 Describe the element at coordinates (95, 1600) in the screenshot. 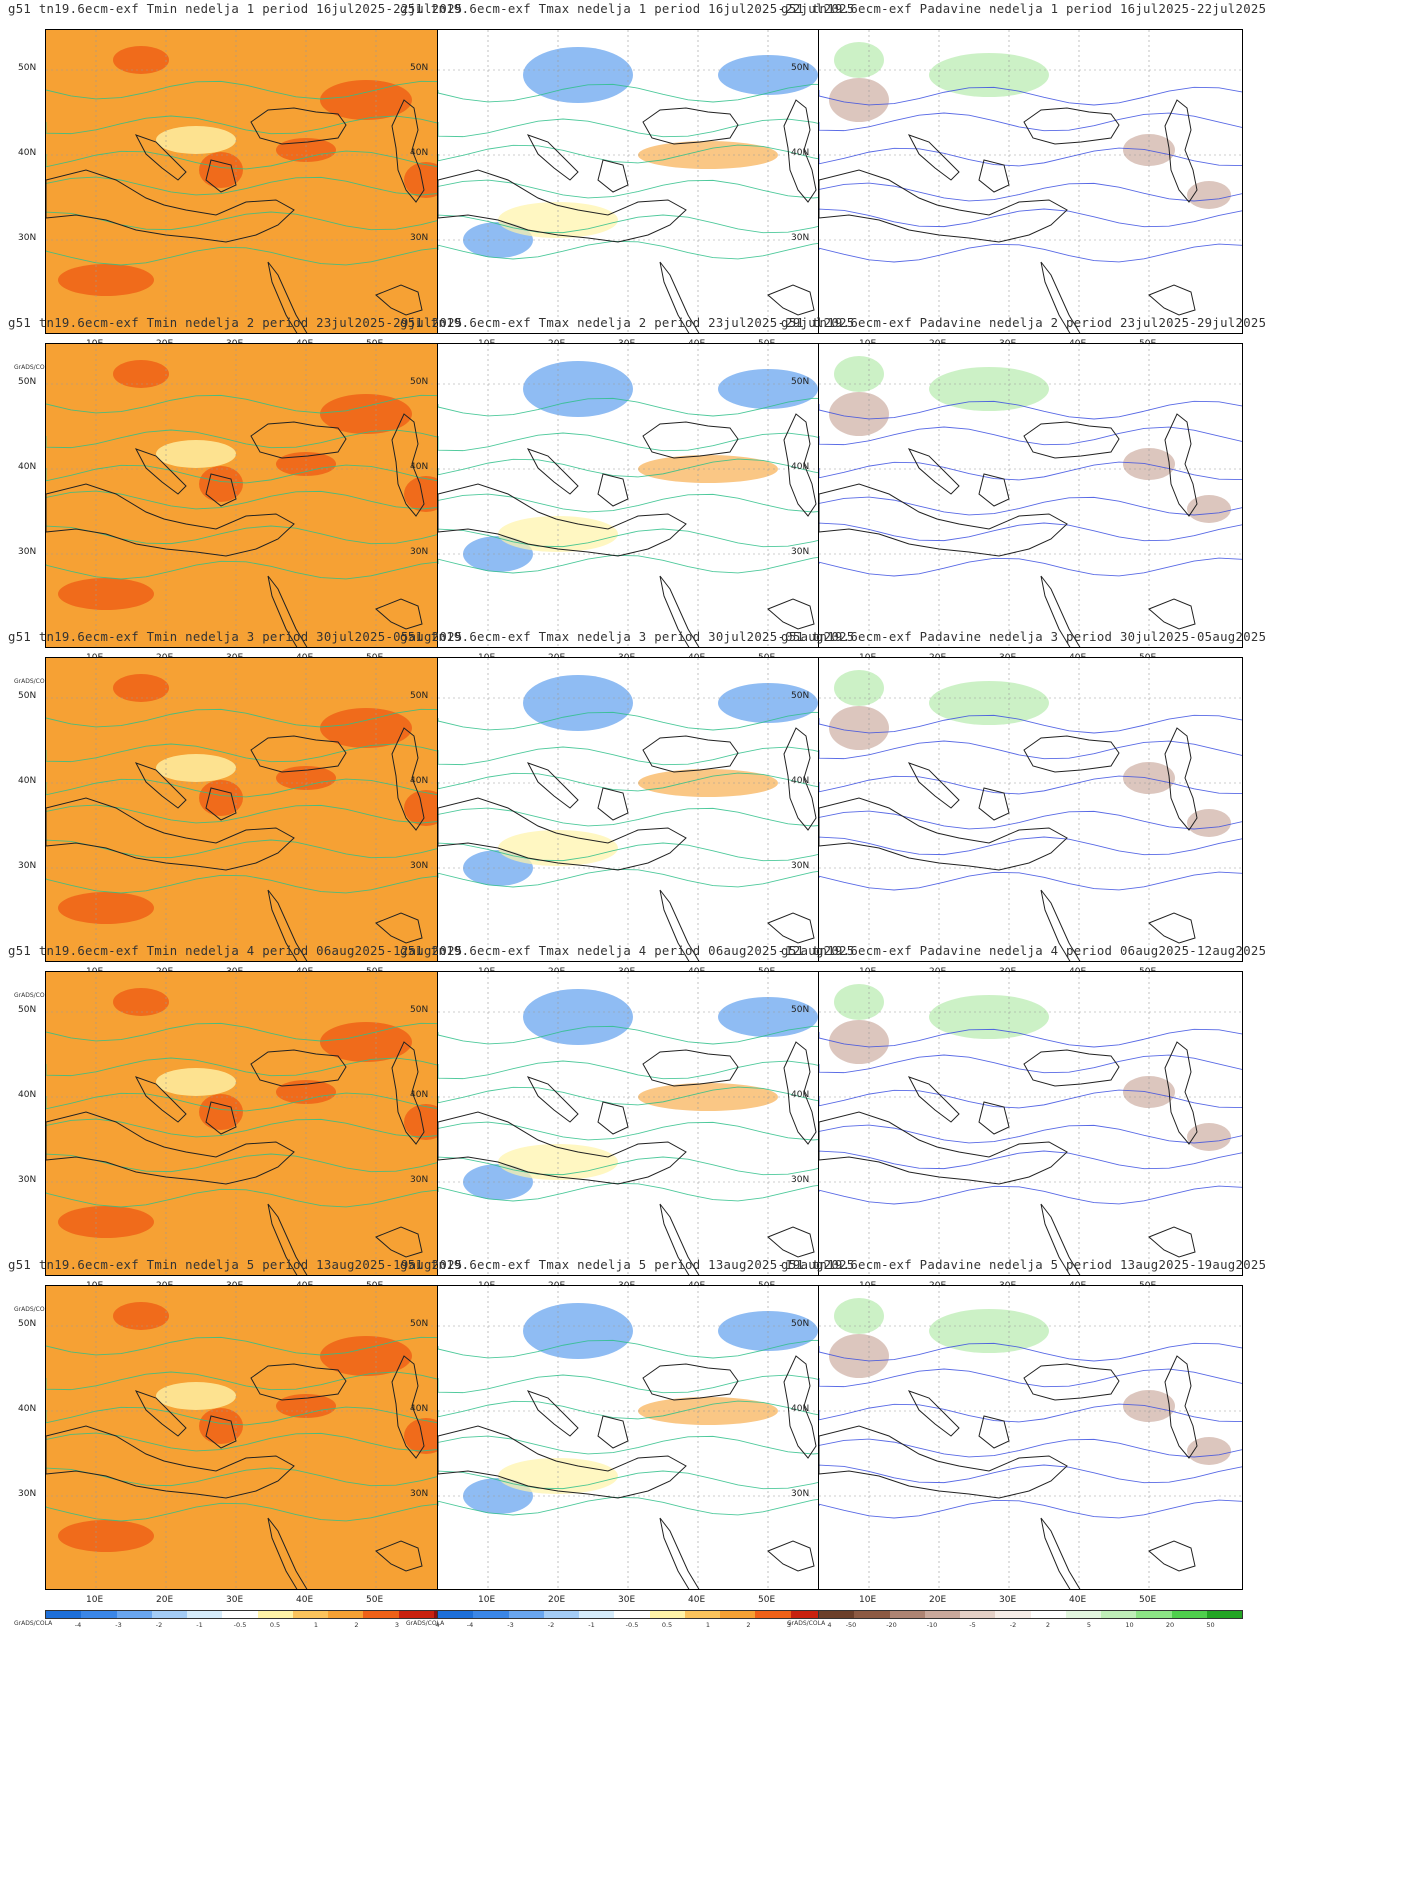

I see `lon-label: 10E` at that location.